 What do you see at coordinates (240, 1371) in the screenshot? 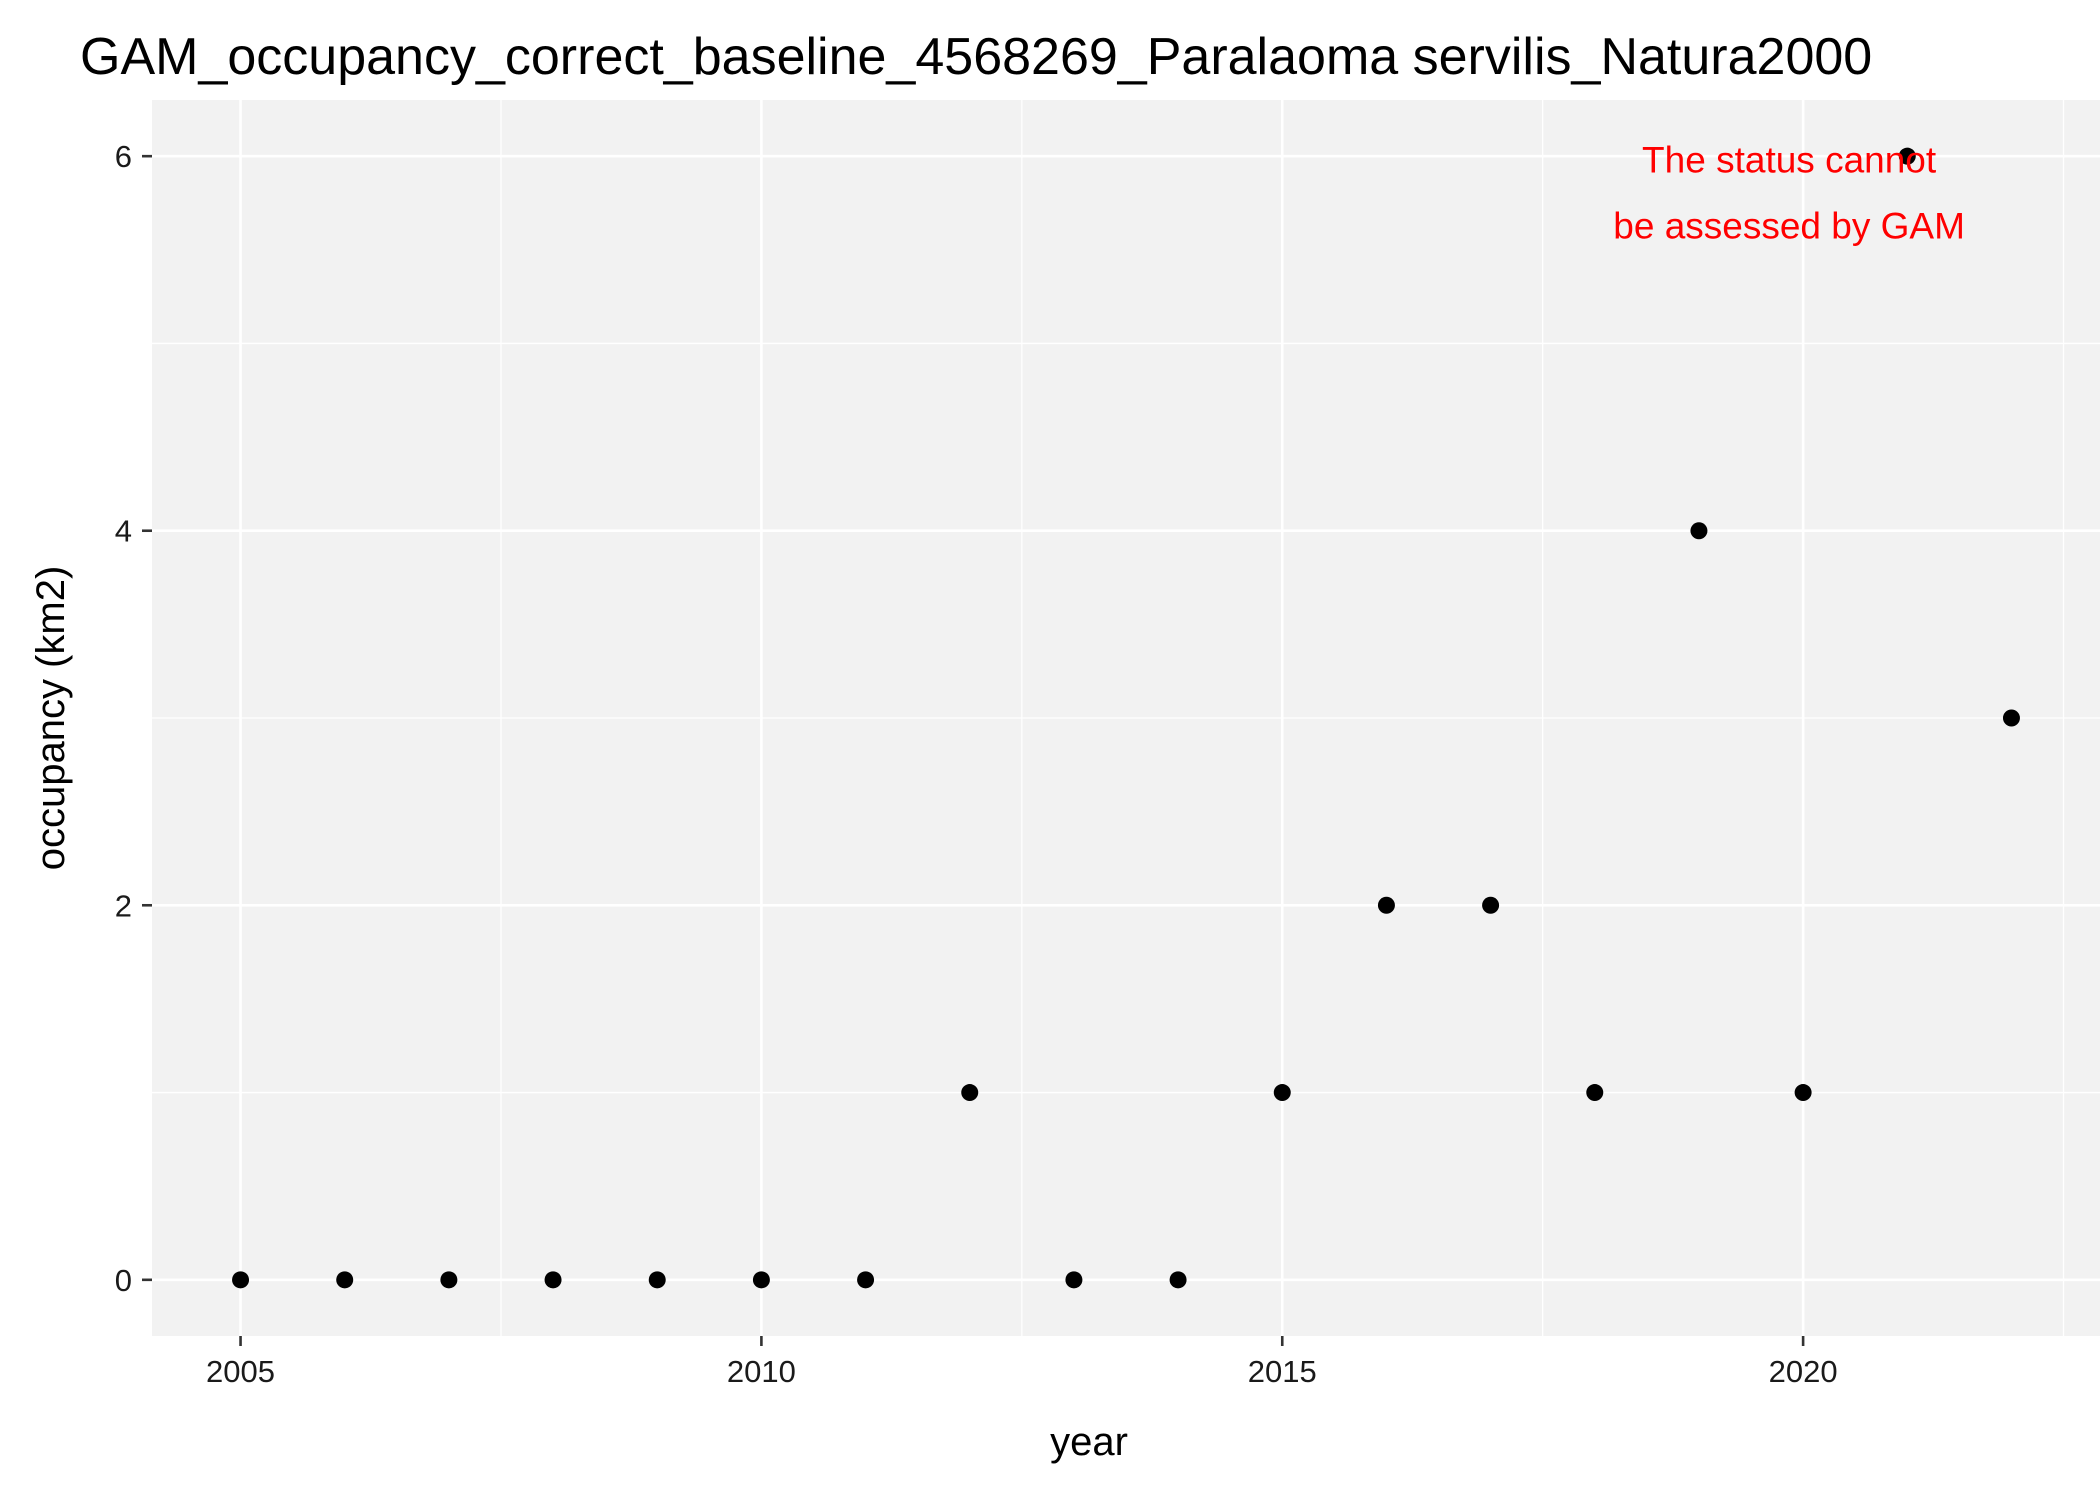
I see `x-tick-label: 2005` at bounding box center [240, 1371].